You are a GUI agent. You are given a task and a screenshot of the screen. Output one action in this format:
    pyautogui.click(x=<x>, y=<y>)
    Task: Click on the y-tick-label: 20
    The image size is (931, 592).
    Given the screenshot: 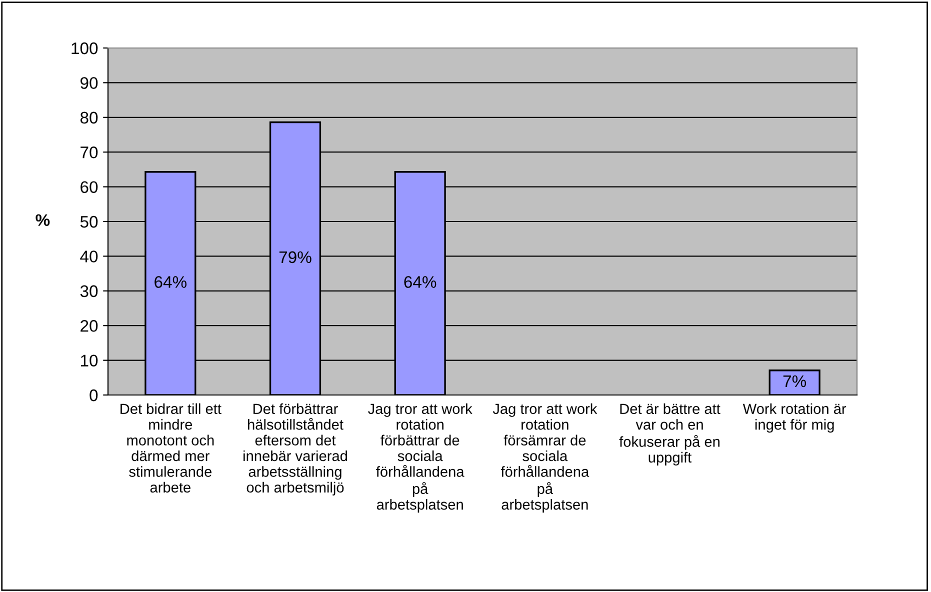 What is the action you would take?
    pyautogui.click(x=89, y=326)
    